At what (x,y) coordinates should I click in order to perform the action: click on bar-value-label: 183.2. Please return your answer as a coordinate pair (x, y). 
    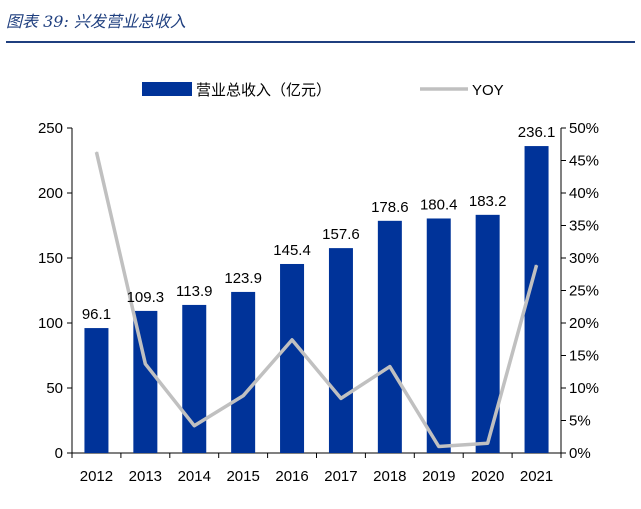
    Looking at the image, I should click on (488, 201).